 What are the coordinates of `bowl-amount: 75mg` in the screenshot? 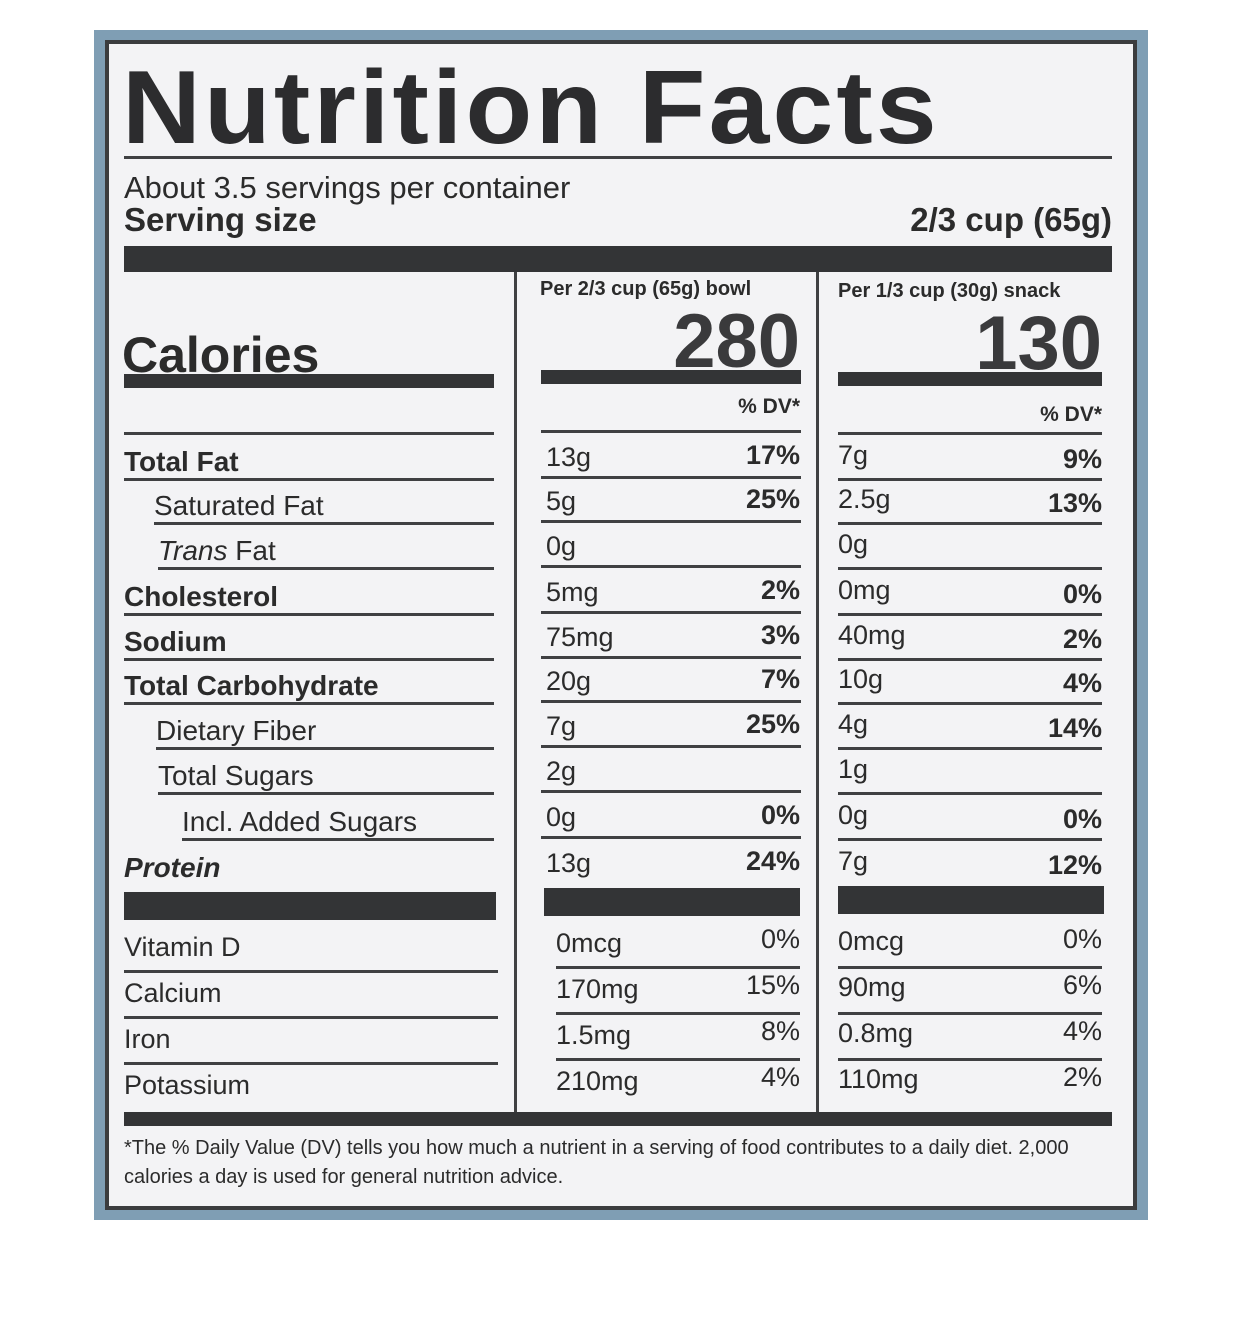 It's located at (580, 637).